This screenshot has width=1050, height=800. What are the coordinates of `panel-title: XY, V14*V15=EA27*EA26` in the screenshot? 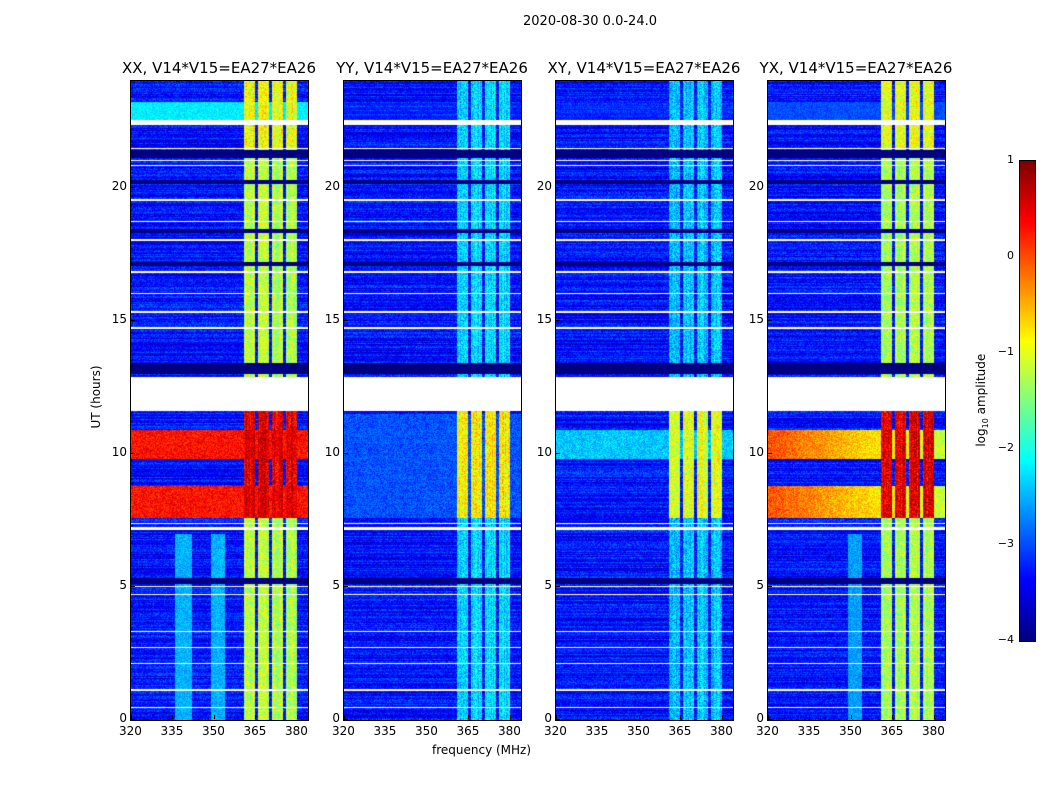 It's located at (644, 68).